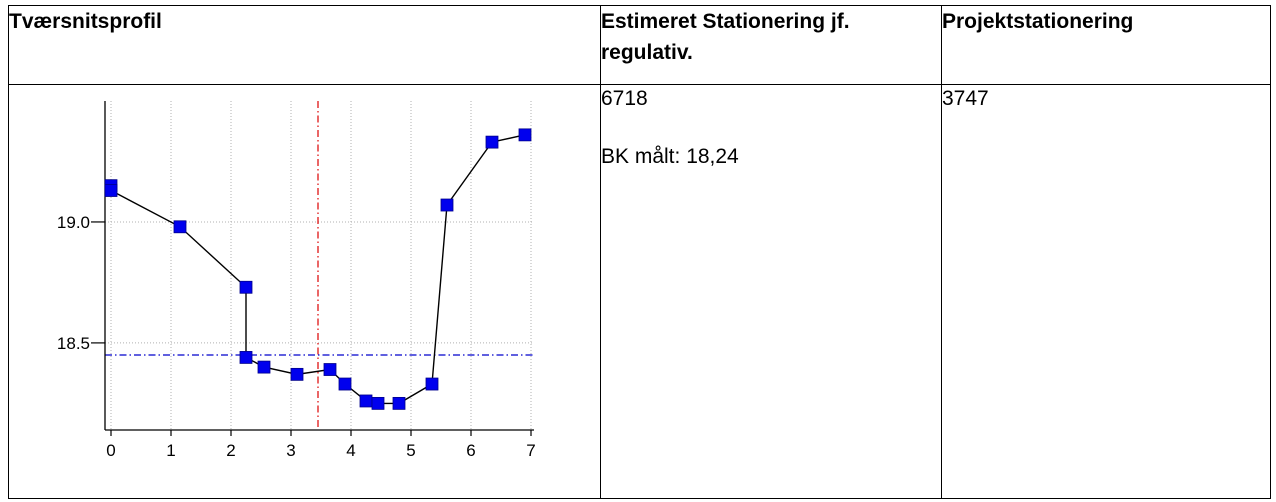  What do you see at coordinates (1106, 45) in the screenshot?
I see `header-project-station: Projektstationering` at bounding box center [1106, 45].